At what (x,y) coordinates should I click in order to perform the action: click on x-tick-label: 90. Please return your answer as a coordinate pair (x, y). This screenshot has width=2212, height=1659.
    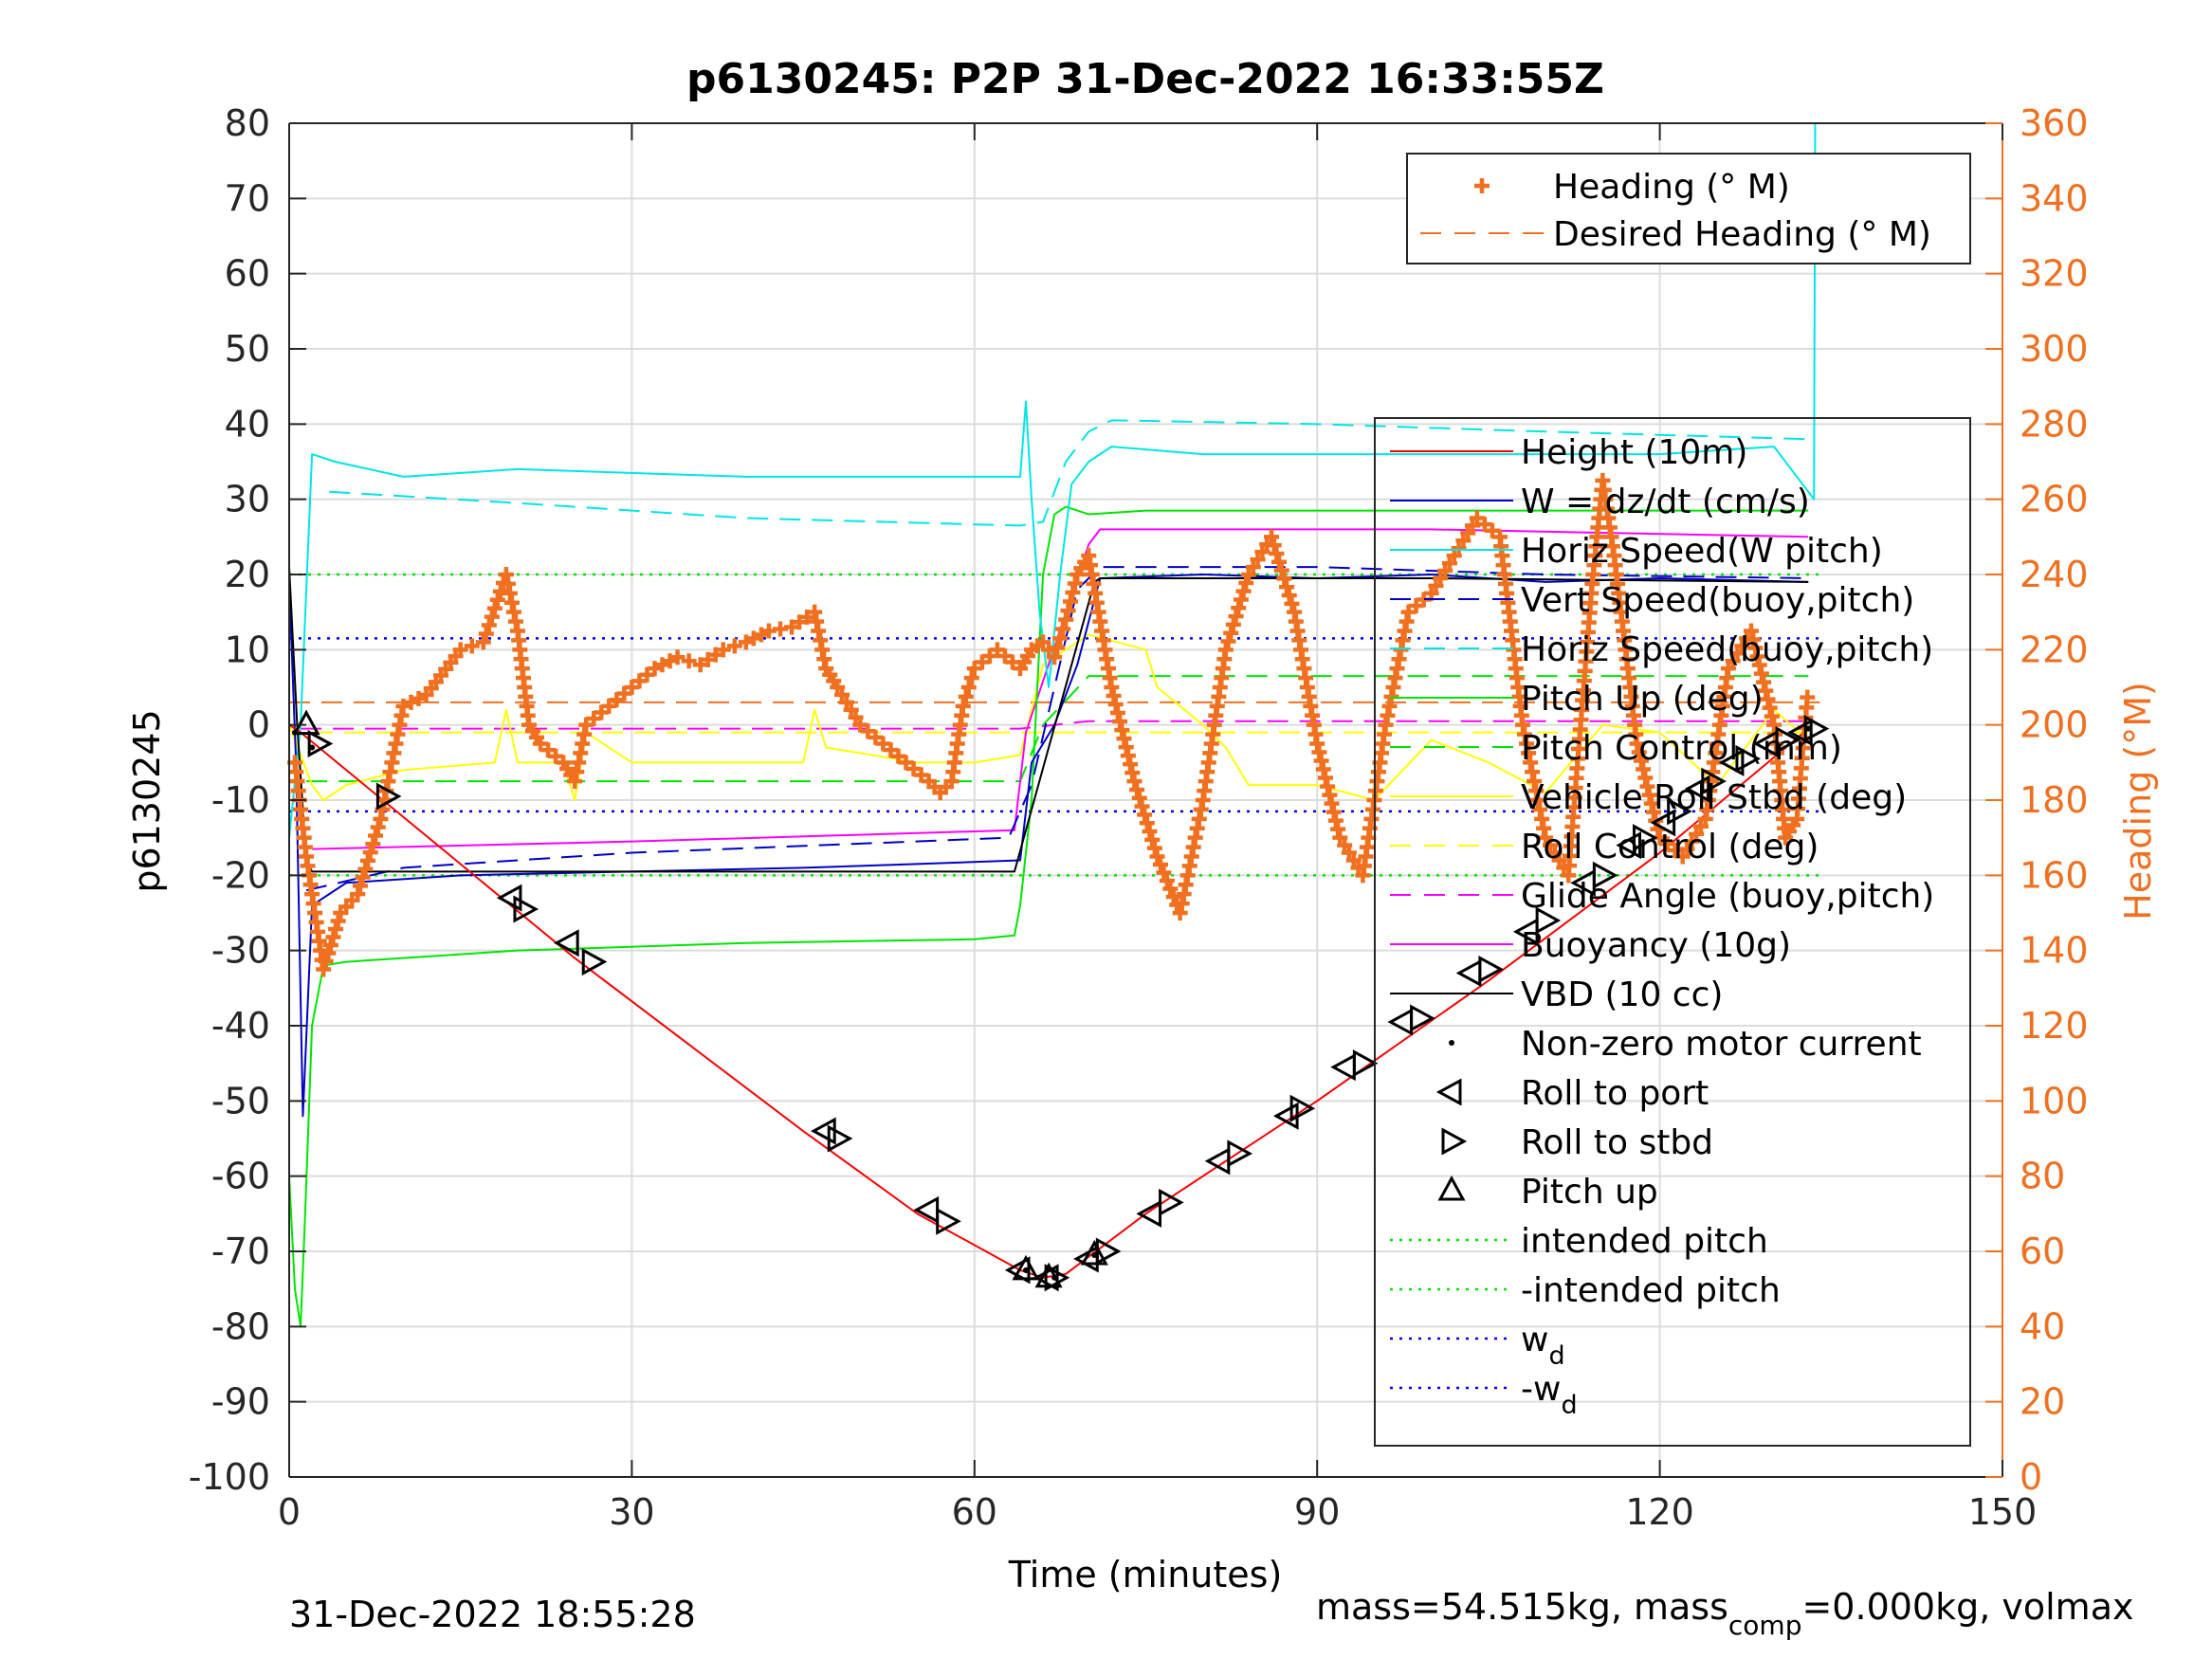
    Looking at the image, I should click on (1317, 1512).